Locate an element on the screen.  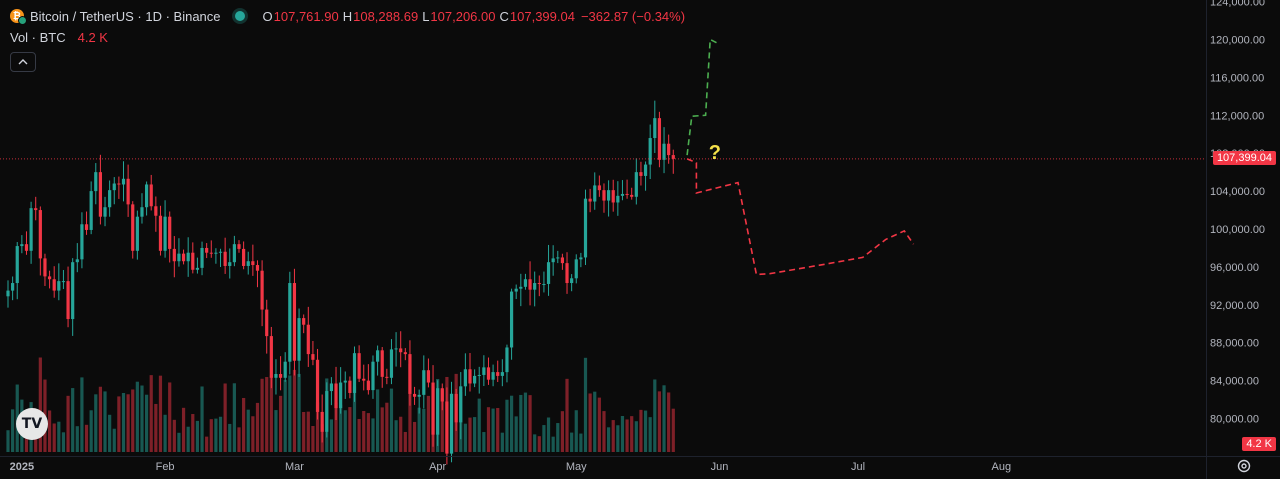
price-change: −362.87 (−0.34%) is located at coordinates (633, 16).